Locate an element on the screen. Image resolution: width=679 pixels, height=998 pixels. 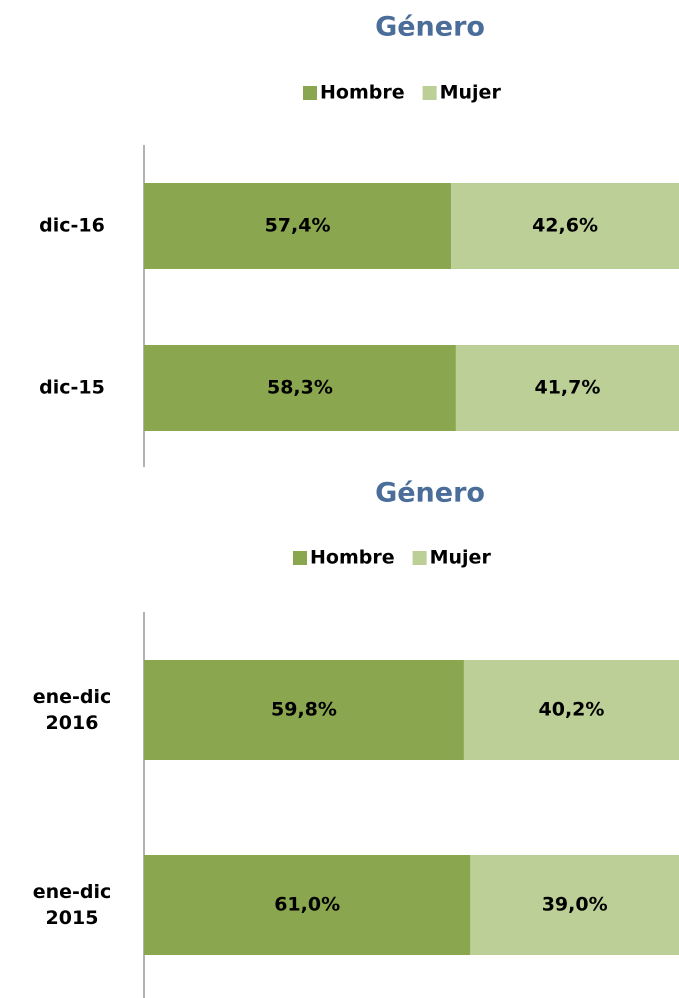
data-label: 61,0% is located at coordinates (307, 905).